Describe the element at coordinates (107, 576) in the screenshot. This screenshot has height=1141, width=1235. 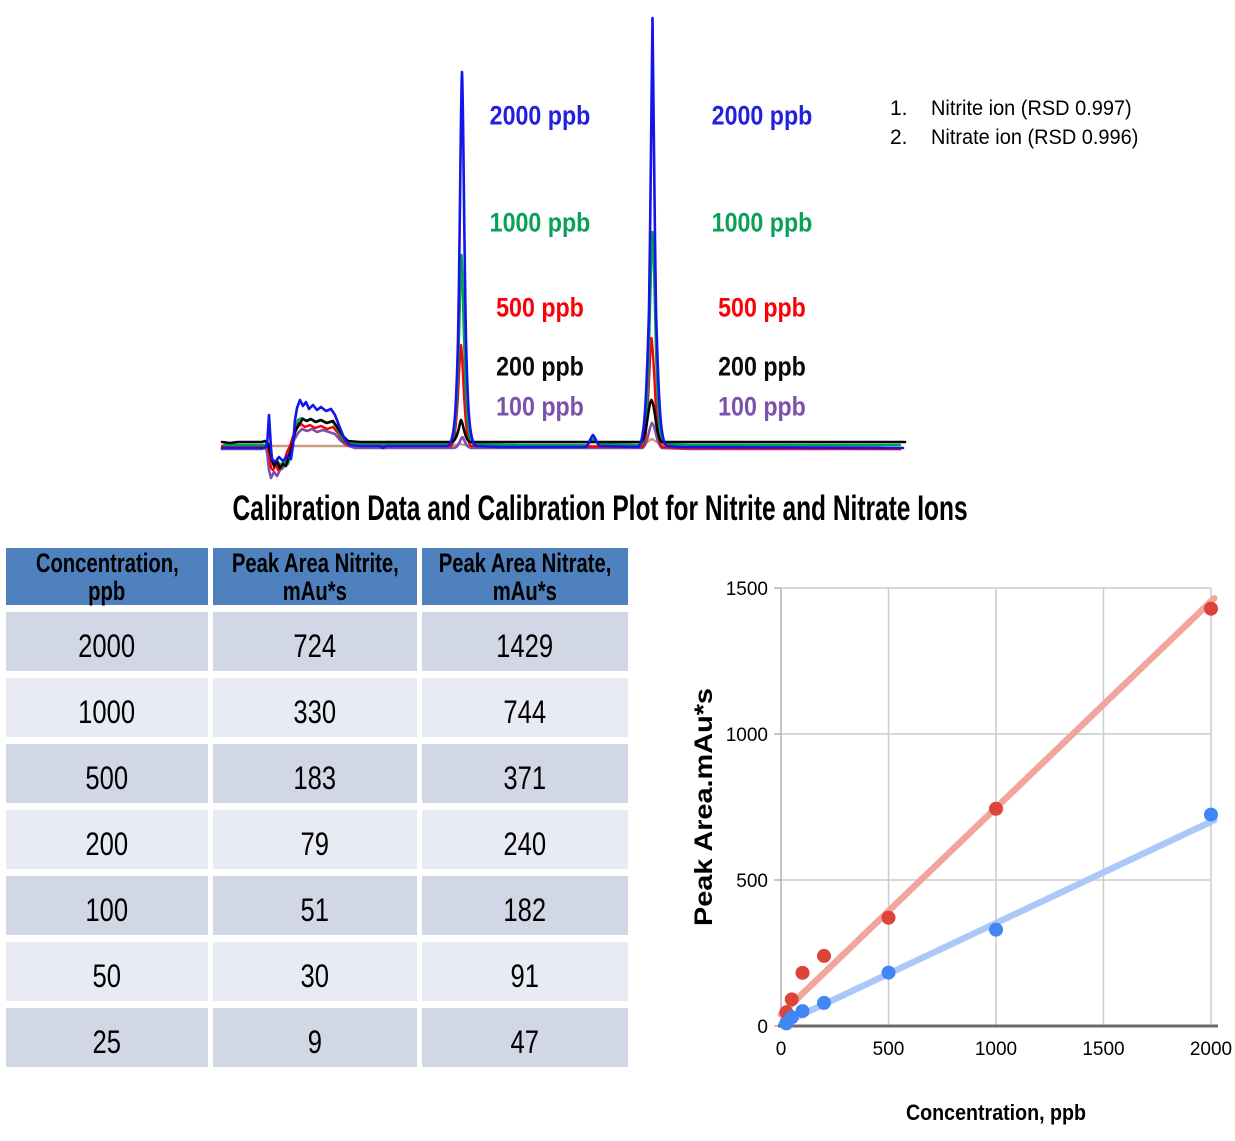
I see `table-header-cell: Concentration, ppb` at that location.